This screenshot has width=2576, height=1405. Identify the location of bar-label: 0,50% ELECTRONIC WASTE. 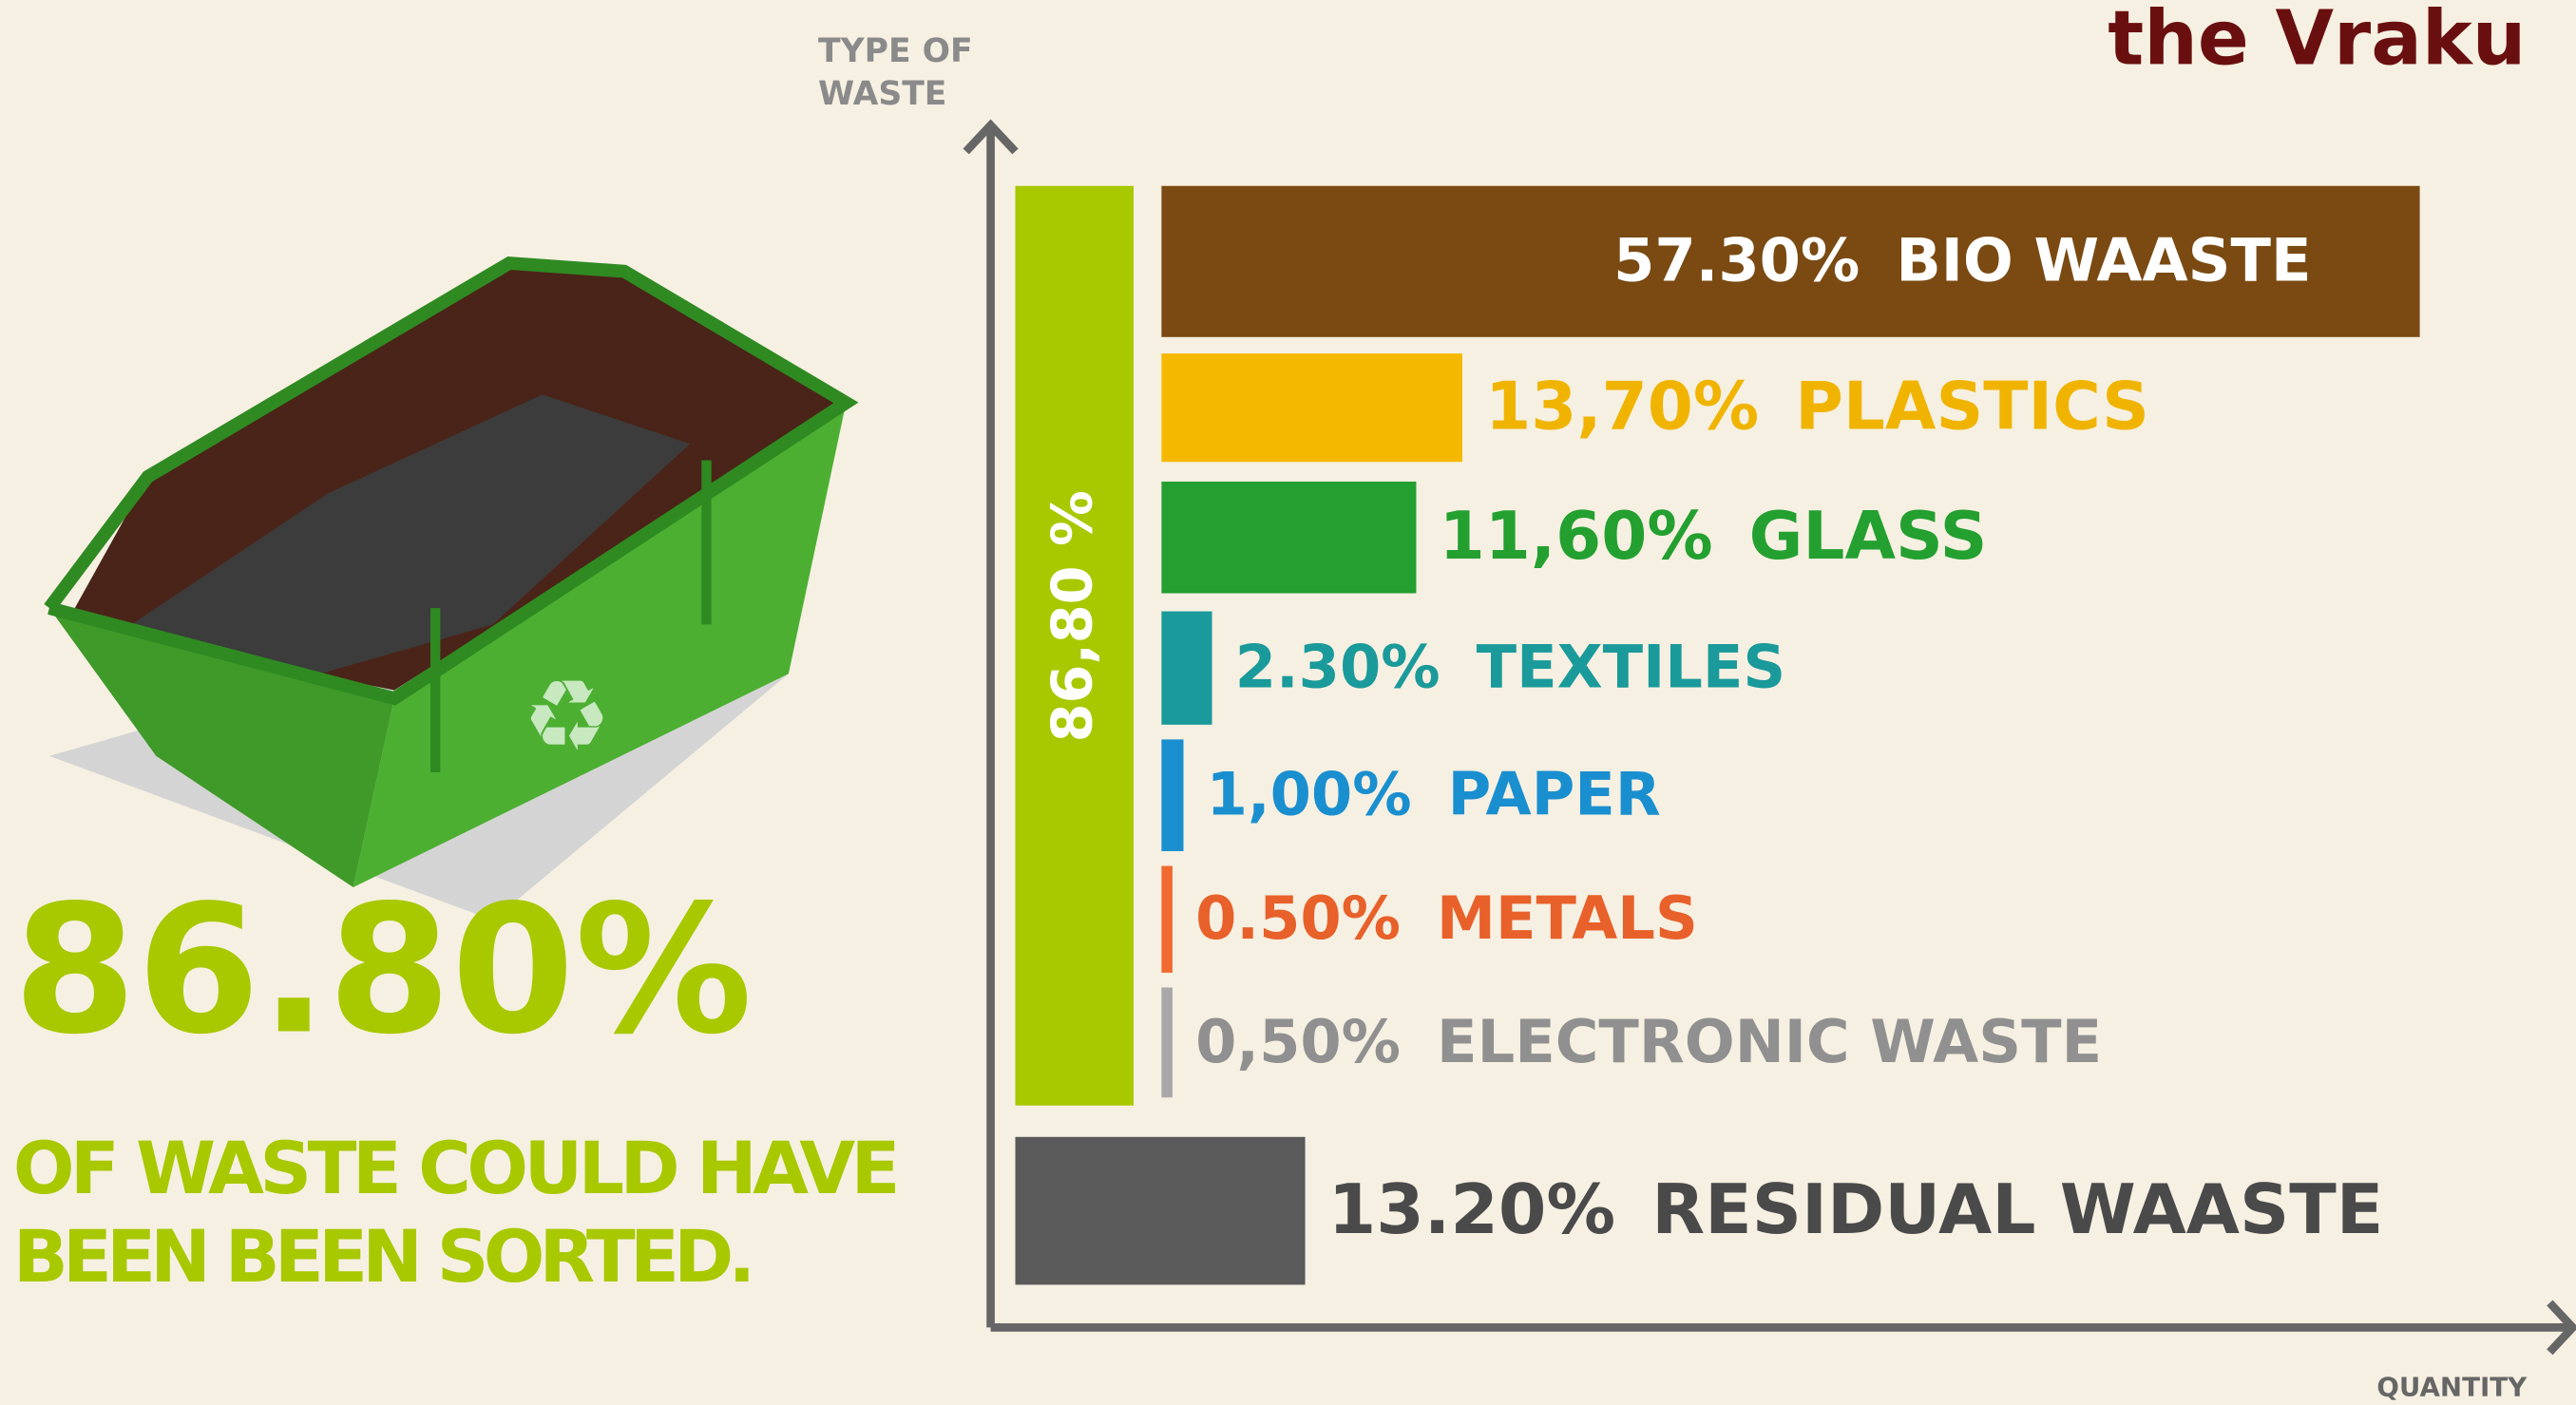
(1648, 1041).